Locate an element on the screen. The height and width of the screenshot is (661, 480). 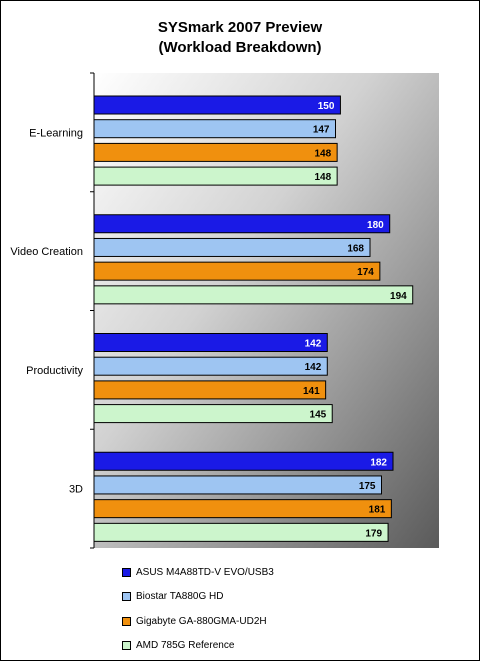
data-label: 147 is located at coordinates (321, 130).